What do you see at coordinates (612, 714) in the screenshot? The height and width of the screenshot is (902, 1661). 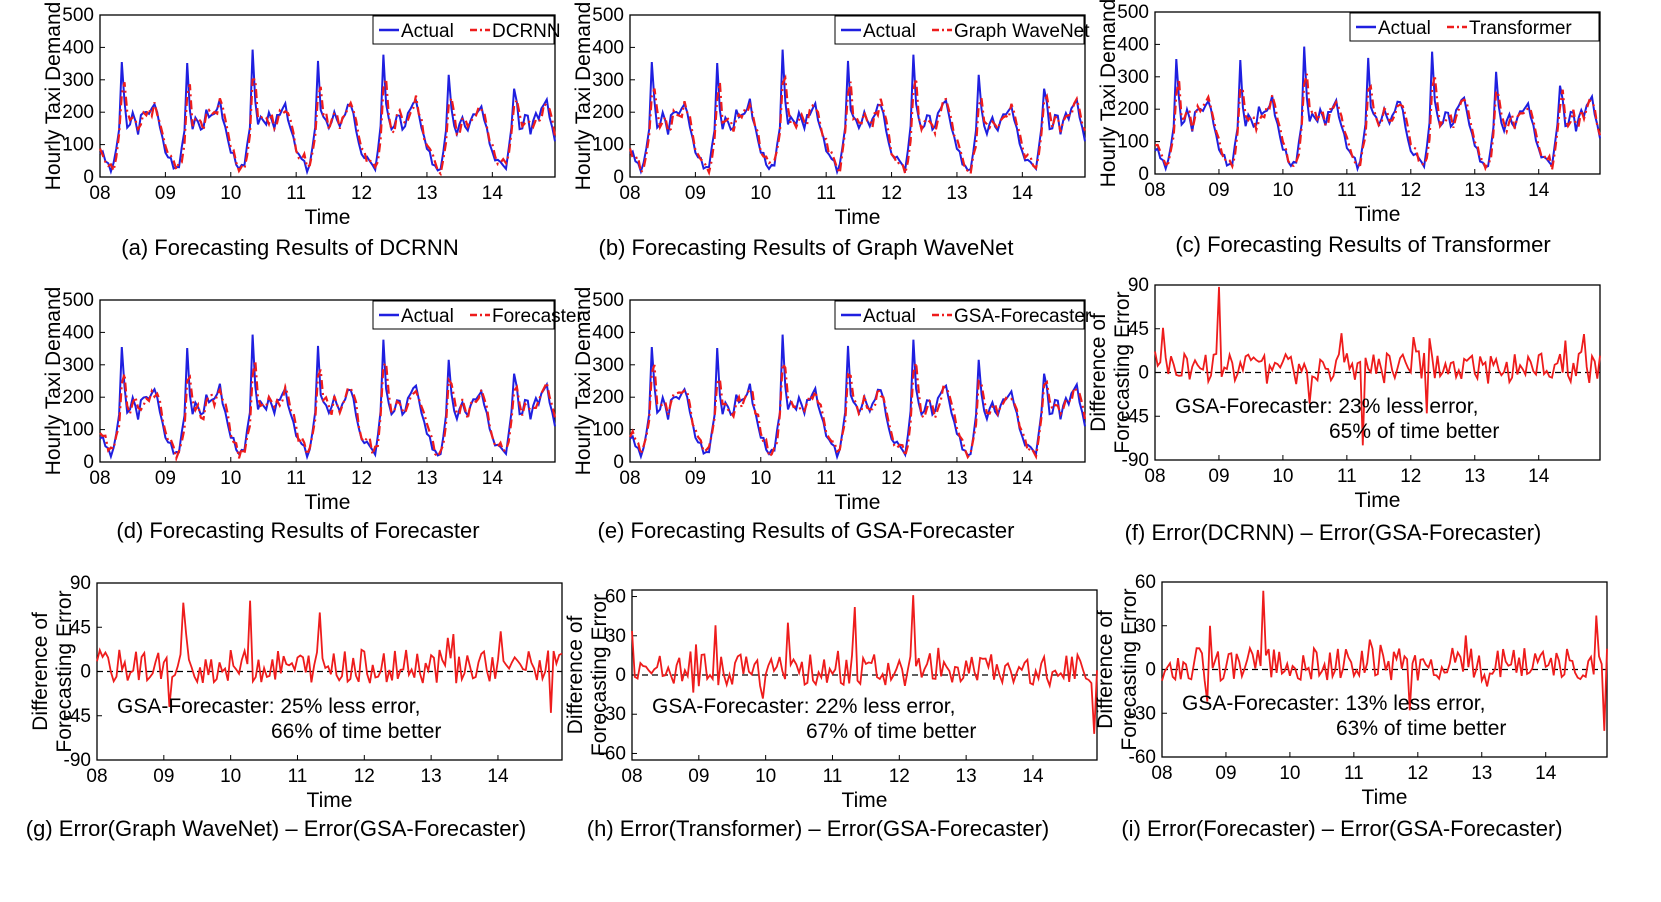 I see `y-tick-label: -30` at bounding box center [612, 714].